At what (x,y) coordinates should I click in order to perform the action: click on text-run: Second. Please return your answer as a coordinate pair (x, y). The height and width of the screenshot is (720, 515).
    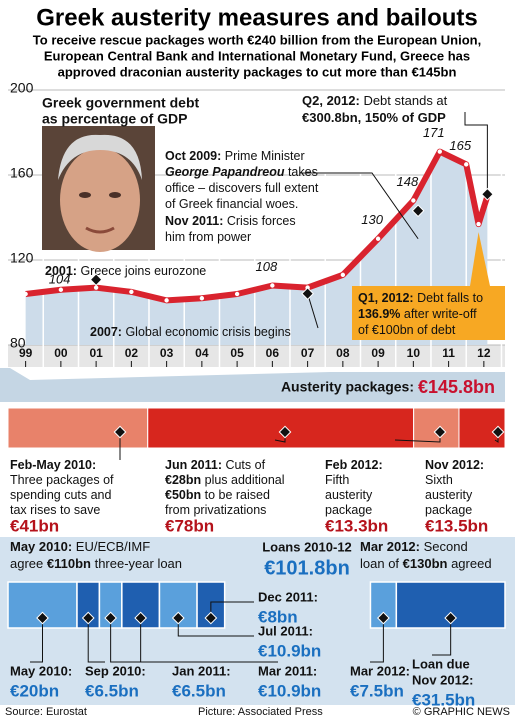
    Looking at the image, I should click on (444, 546).